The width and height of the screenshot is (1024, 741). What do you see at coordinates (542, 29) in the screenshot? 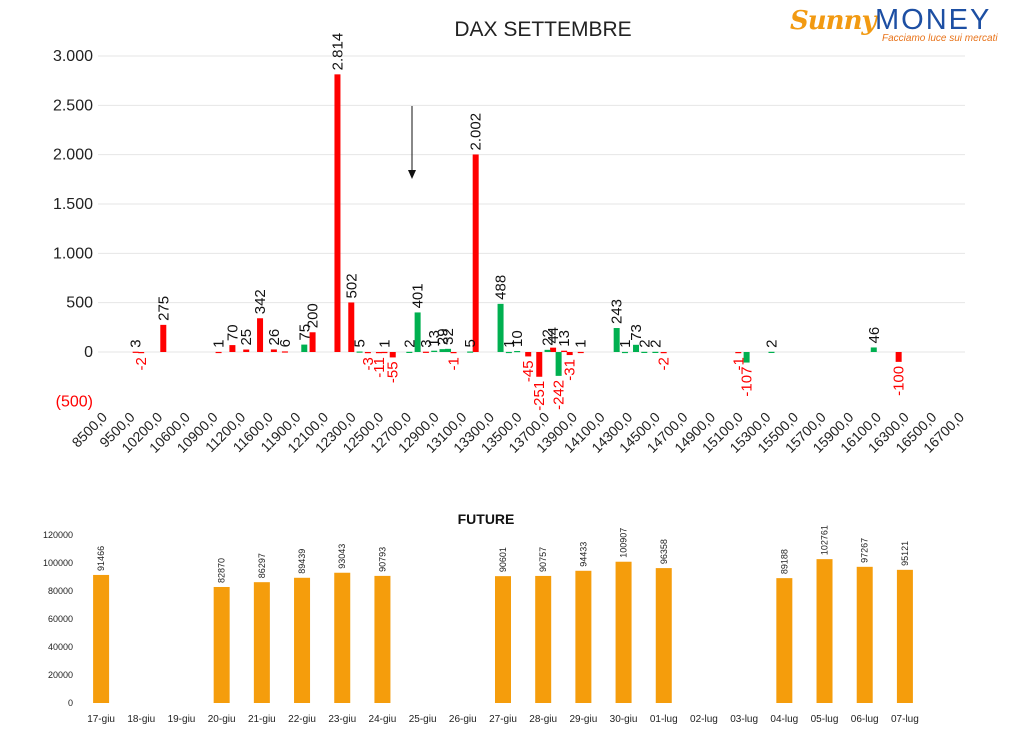
I see `chart-title-dax: DAX SETTEMBRE` at bounding box center [542, 29].